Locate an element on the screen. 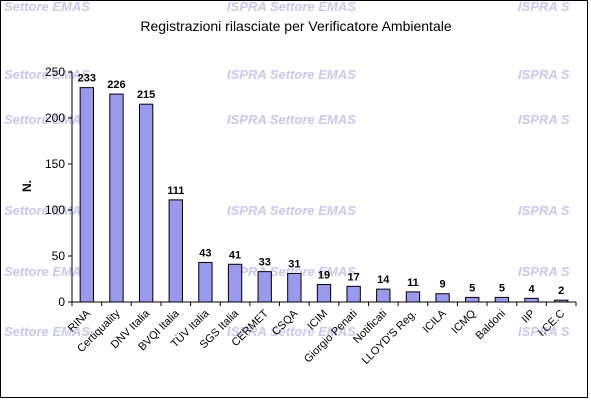  data-label: 226 is located at coordinates (116, 85).